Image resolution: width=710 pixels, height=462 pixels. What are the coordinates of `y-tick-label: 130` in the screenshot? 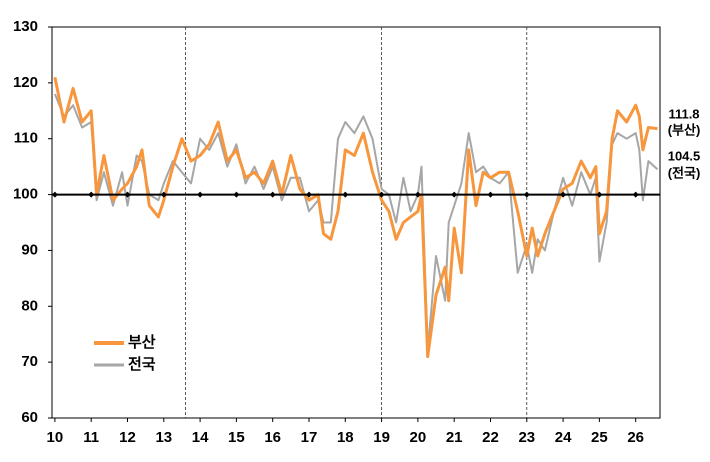 It's located at (25, 26).